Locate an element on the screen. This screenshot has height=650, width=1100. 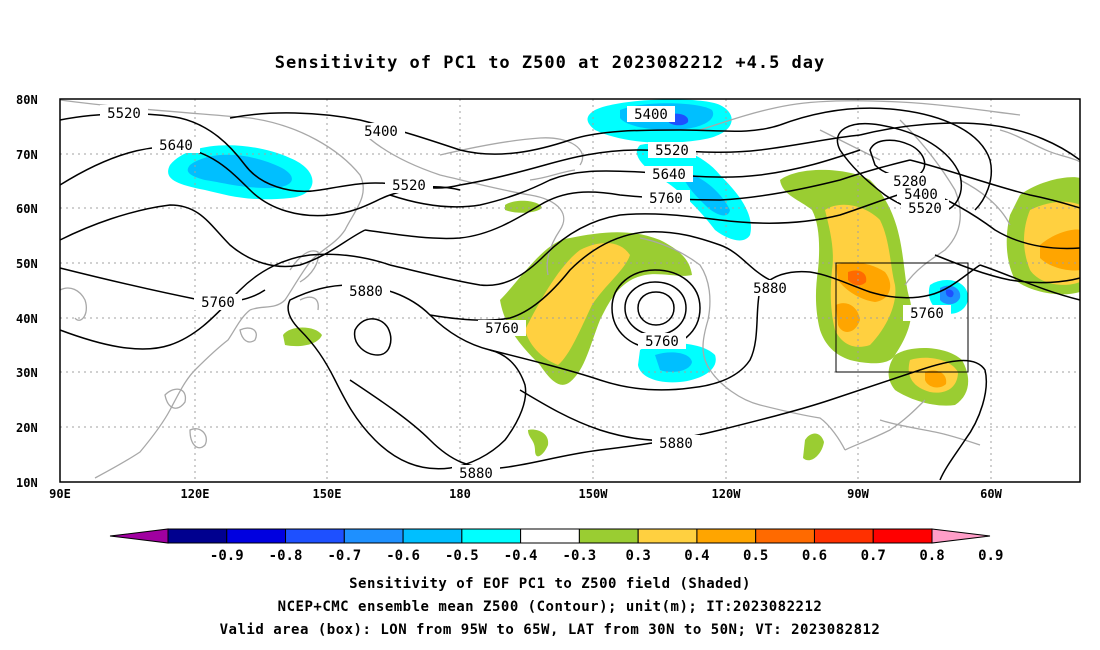
lat-tick-40n: 40N is located at coordinates (27, 319).